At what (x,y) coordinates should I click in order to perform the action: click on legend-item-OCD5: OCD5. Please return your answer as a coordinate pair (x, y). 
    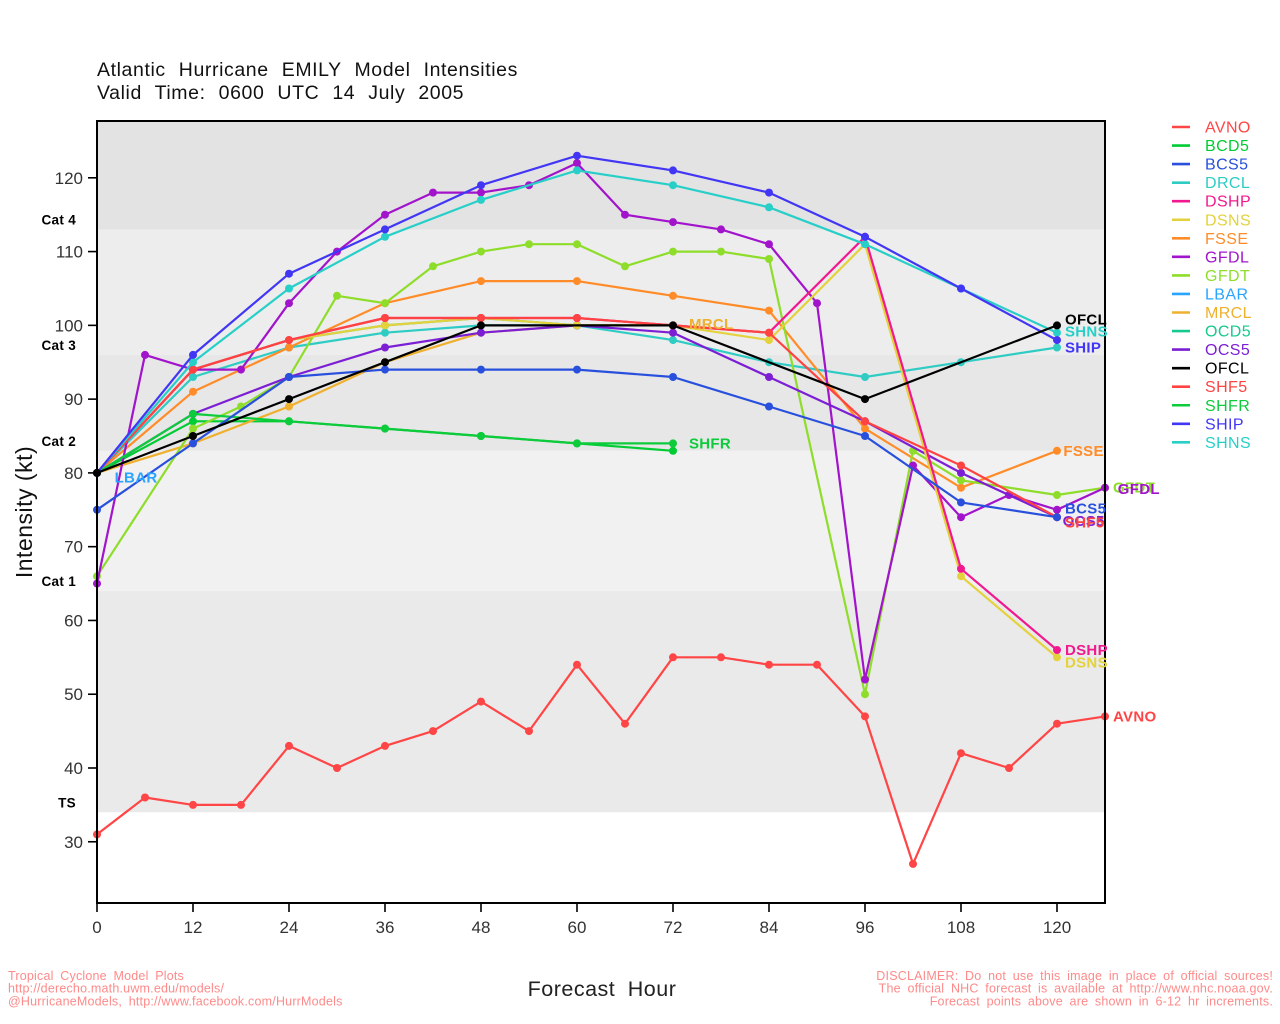
    Looking at the image, I should click on (1211, 332).